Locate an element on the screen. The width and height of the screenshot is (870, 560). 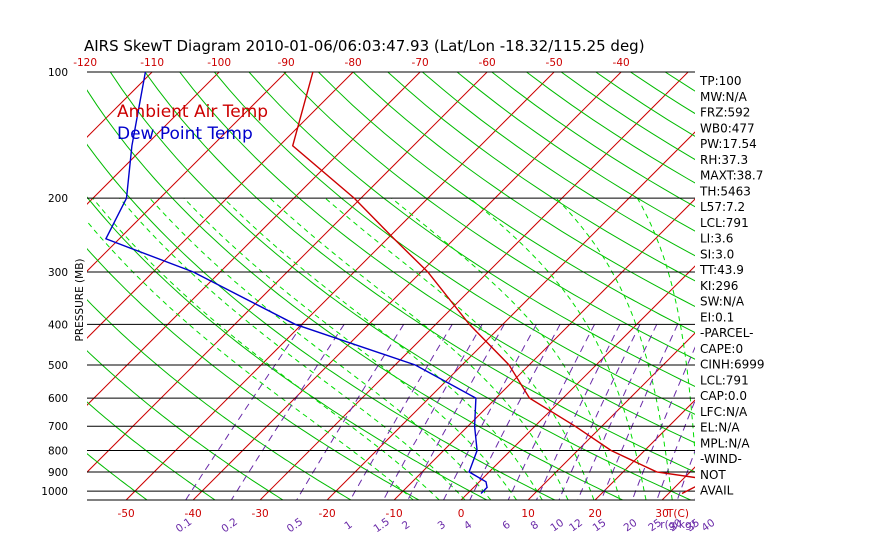
pressure-tick-label: 400 is located at coordinates (58, 325).